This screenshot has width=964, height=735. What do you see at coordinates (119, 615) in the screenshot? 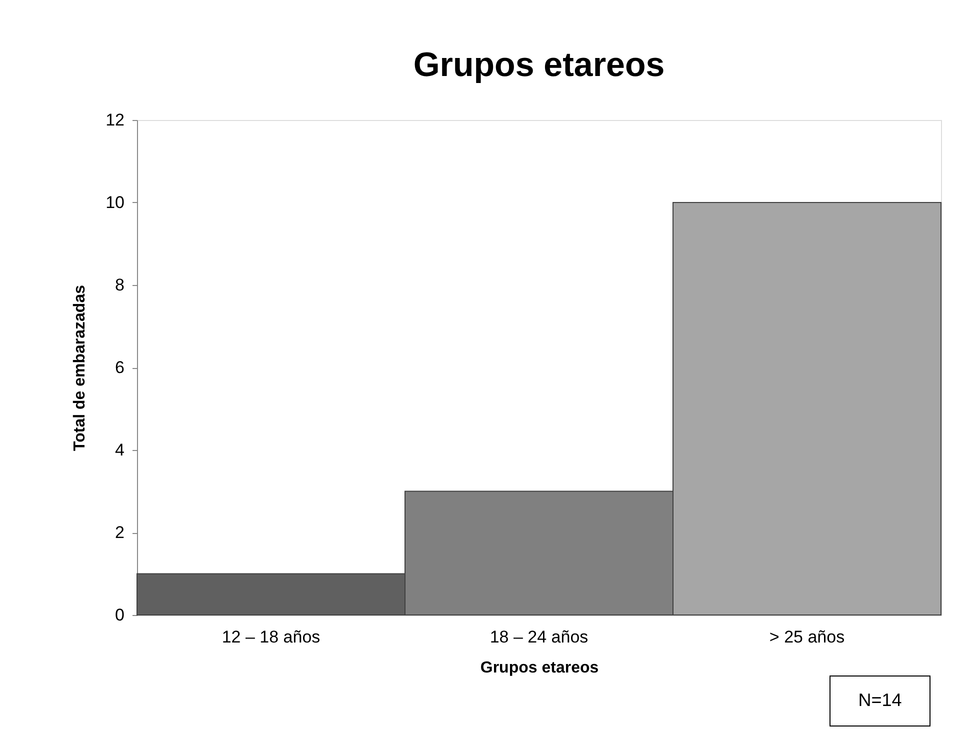
I see `y-tick-label: 0` at bounding box center [119, 615].